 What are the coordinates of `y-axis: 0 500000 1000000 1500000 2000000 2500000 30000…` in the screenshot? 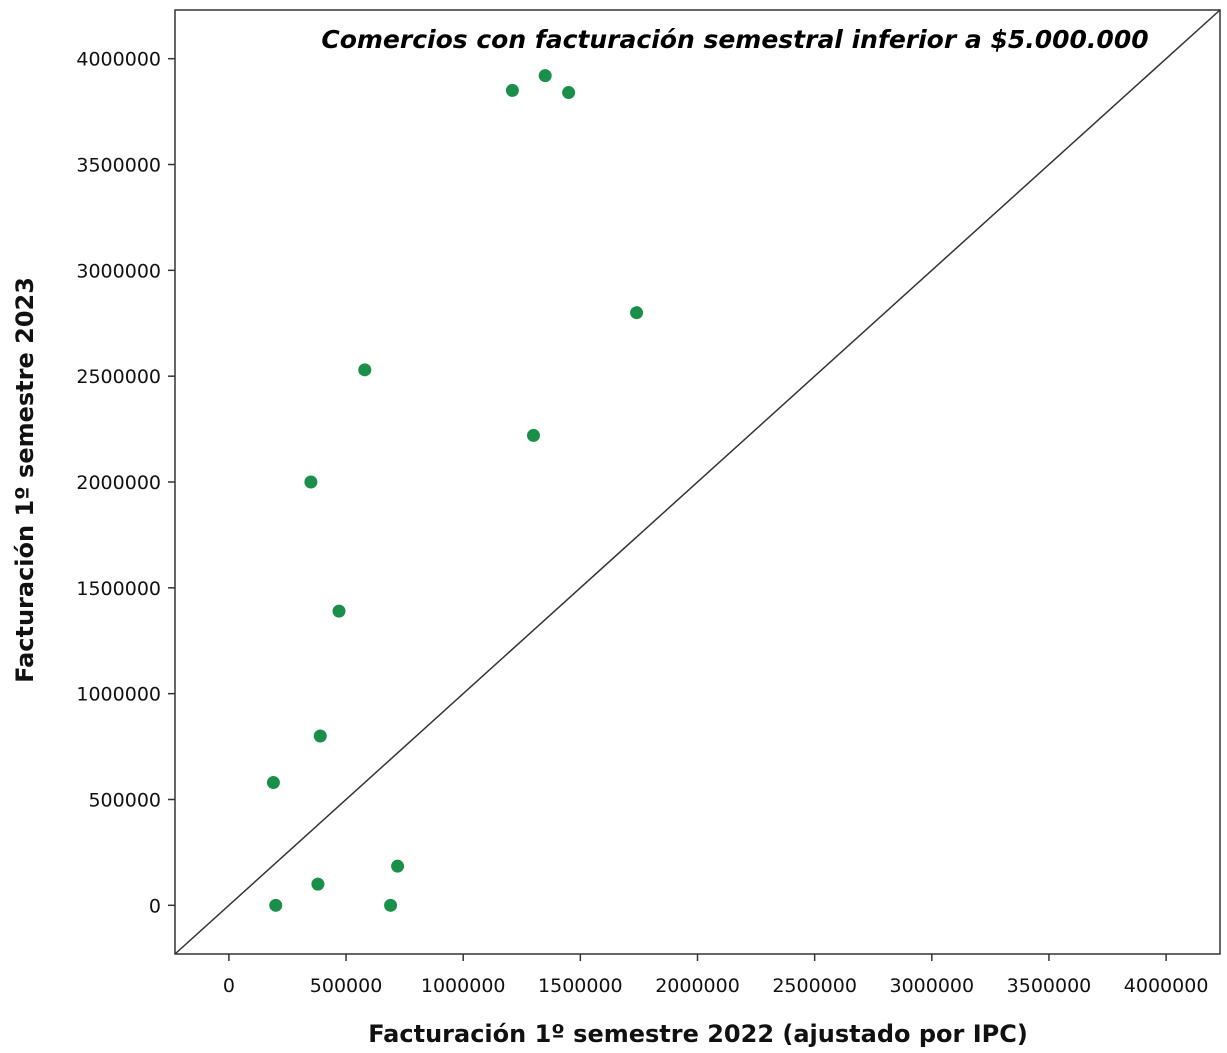 It's located at (125, 483).